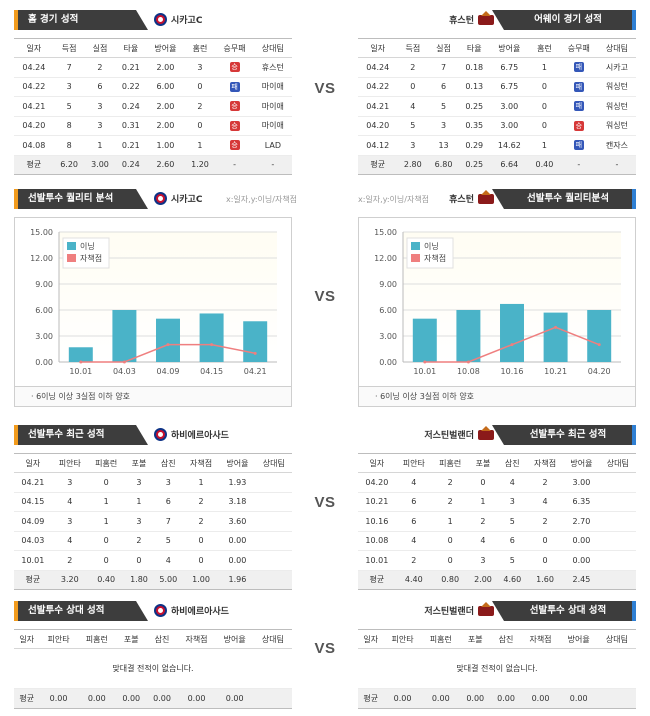 The height and width of the screenshot is (716, 650). I want to click on innings-bar, so click(424, 340).